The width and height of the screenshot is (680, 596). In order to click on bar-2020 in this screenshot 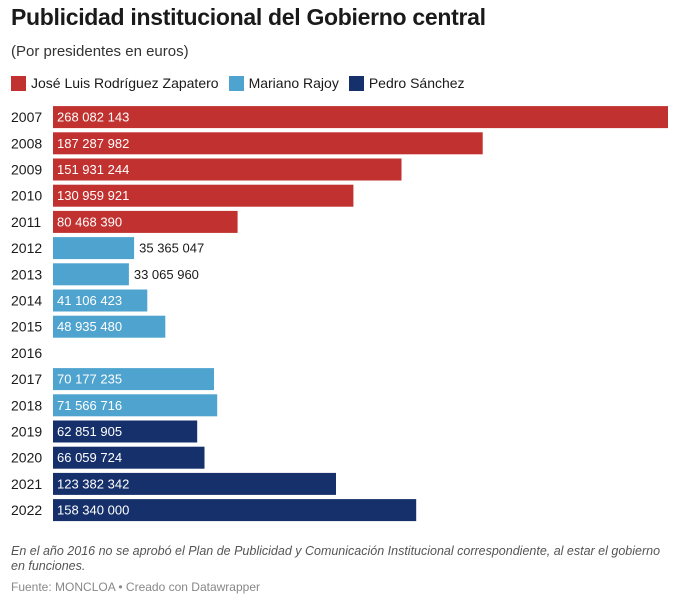, I will do `click(129, 457)`.